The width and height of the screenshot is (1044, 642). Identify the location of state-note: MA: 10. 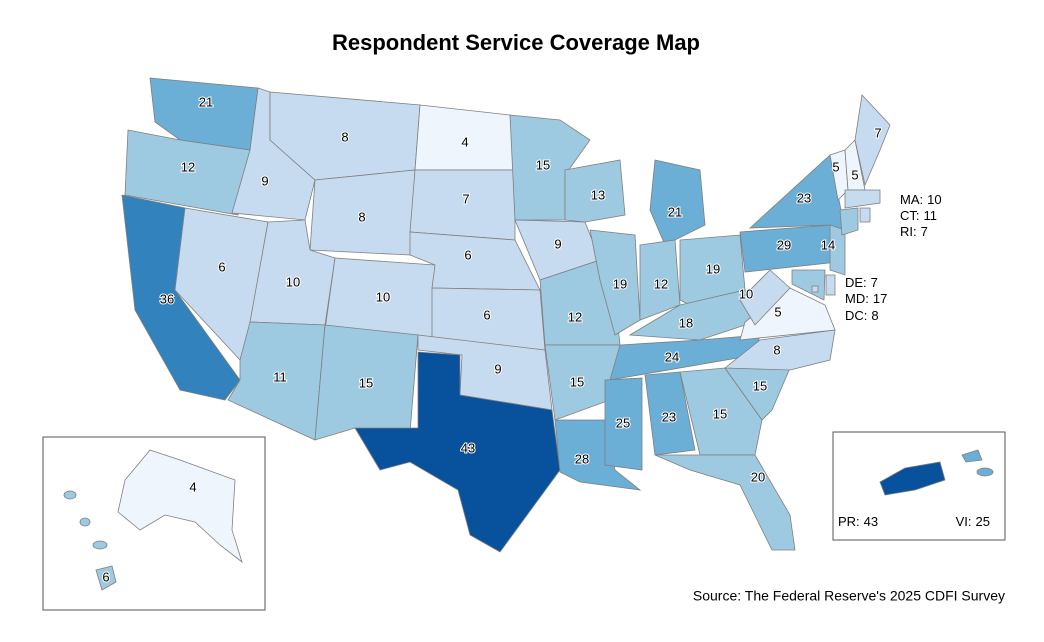
(921, 199).